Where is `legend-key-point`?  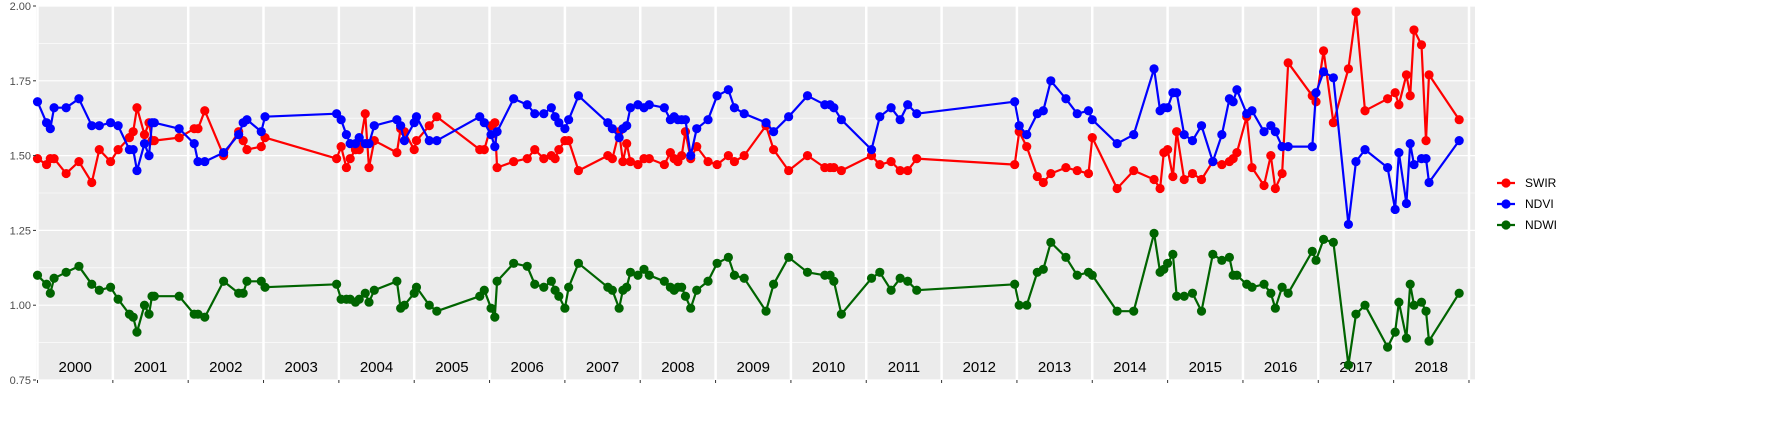 legend-key-point is located at coordinates (1506, 183).